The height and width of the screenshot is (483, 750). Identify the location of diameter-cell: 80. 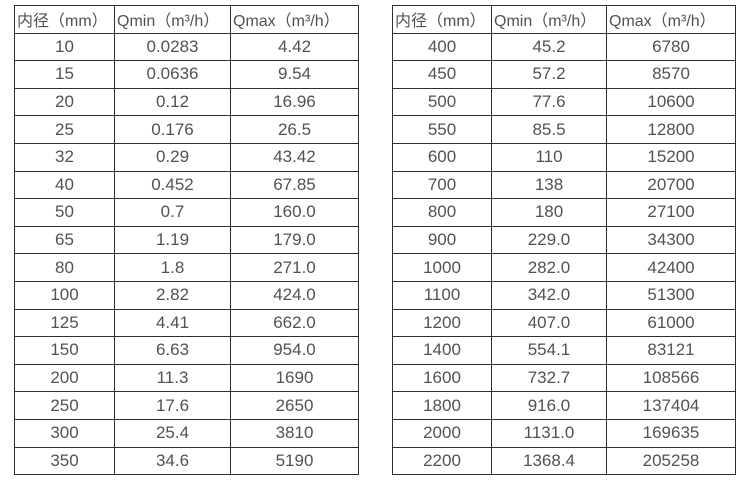
(64, 267).